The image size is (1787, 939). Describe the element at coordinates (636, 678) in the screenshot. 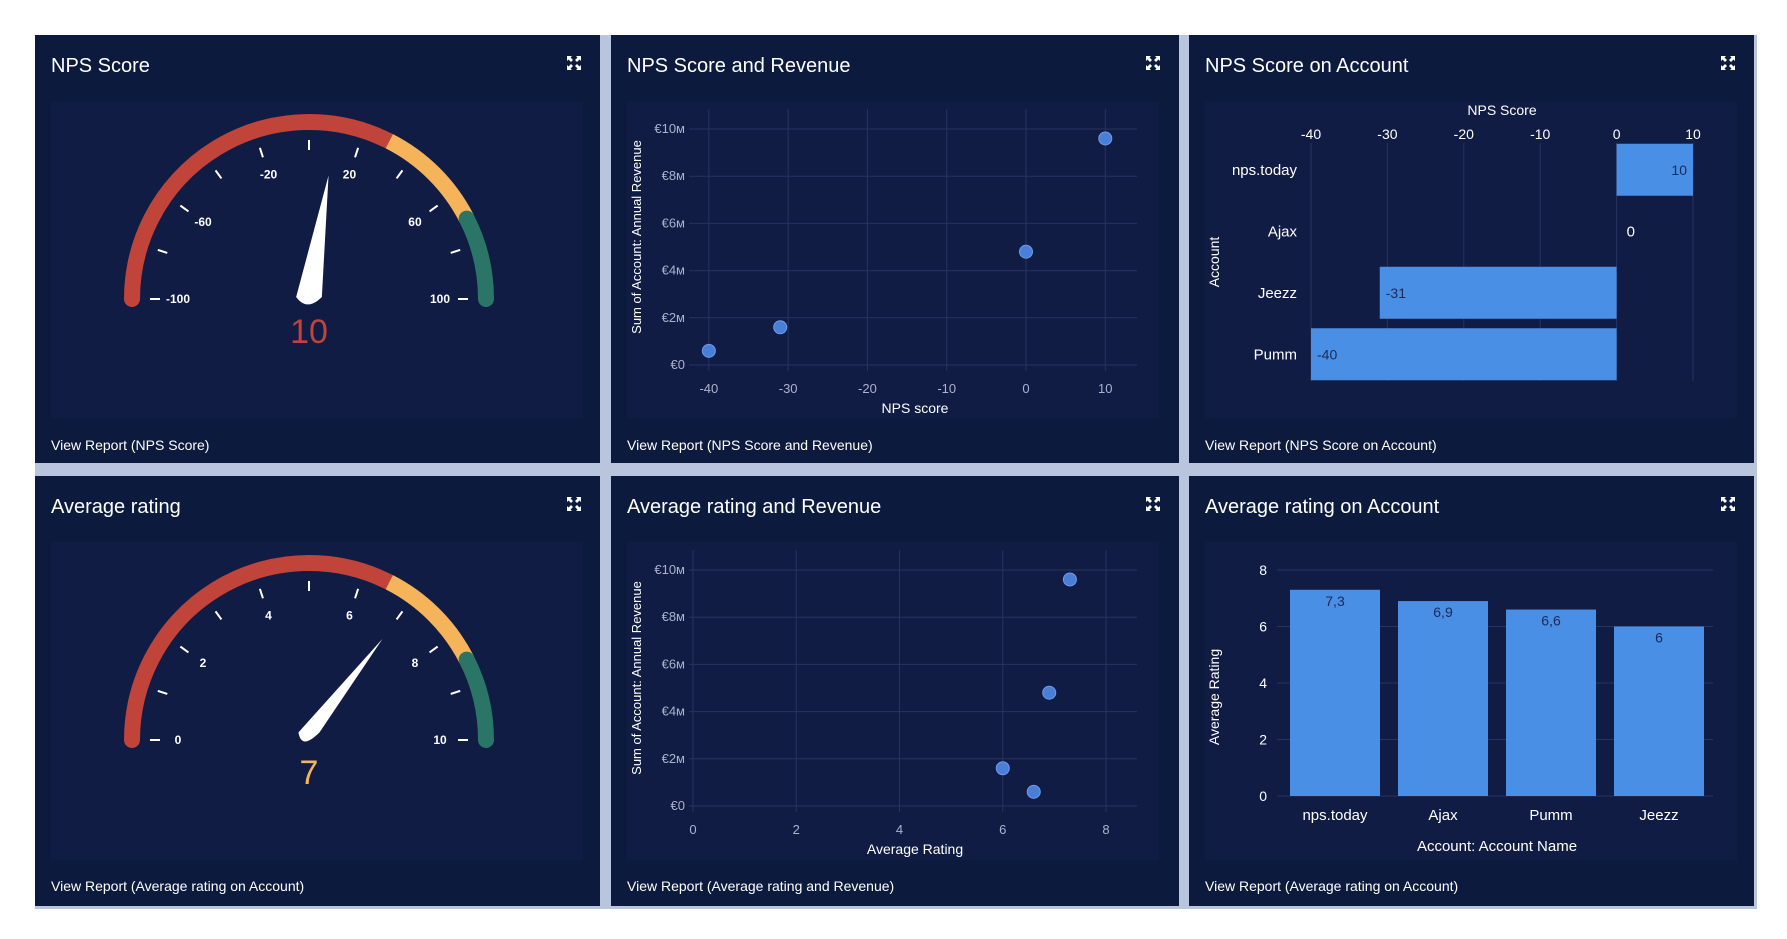

I see `y-axis-title: Sum of Account: Annual Revenue` at that location.